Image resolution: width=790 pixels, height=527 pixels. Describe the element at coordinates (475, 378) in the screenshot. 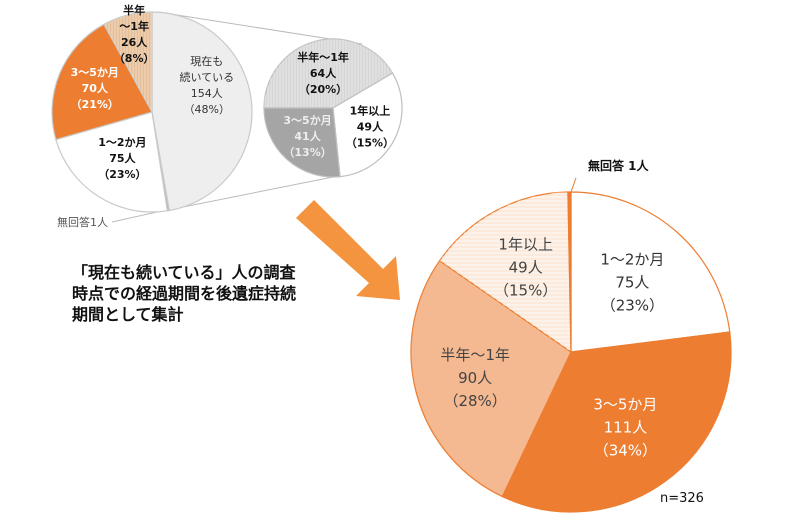

I see `slice-label: 90人` at that location.